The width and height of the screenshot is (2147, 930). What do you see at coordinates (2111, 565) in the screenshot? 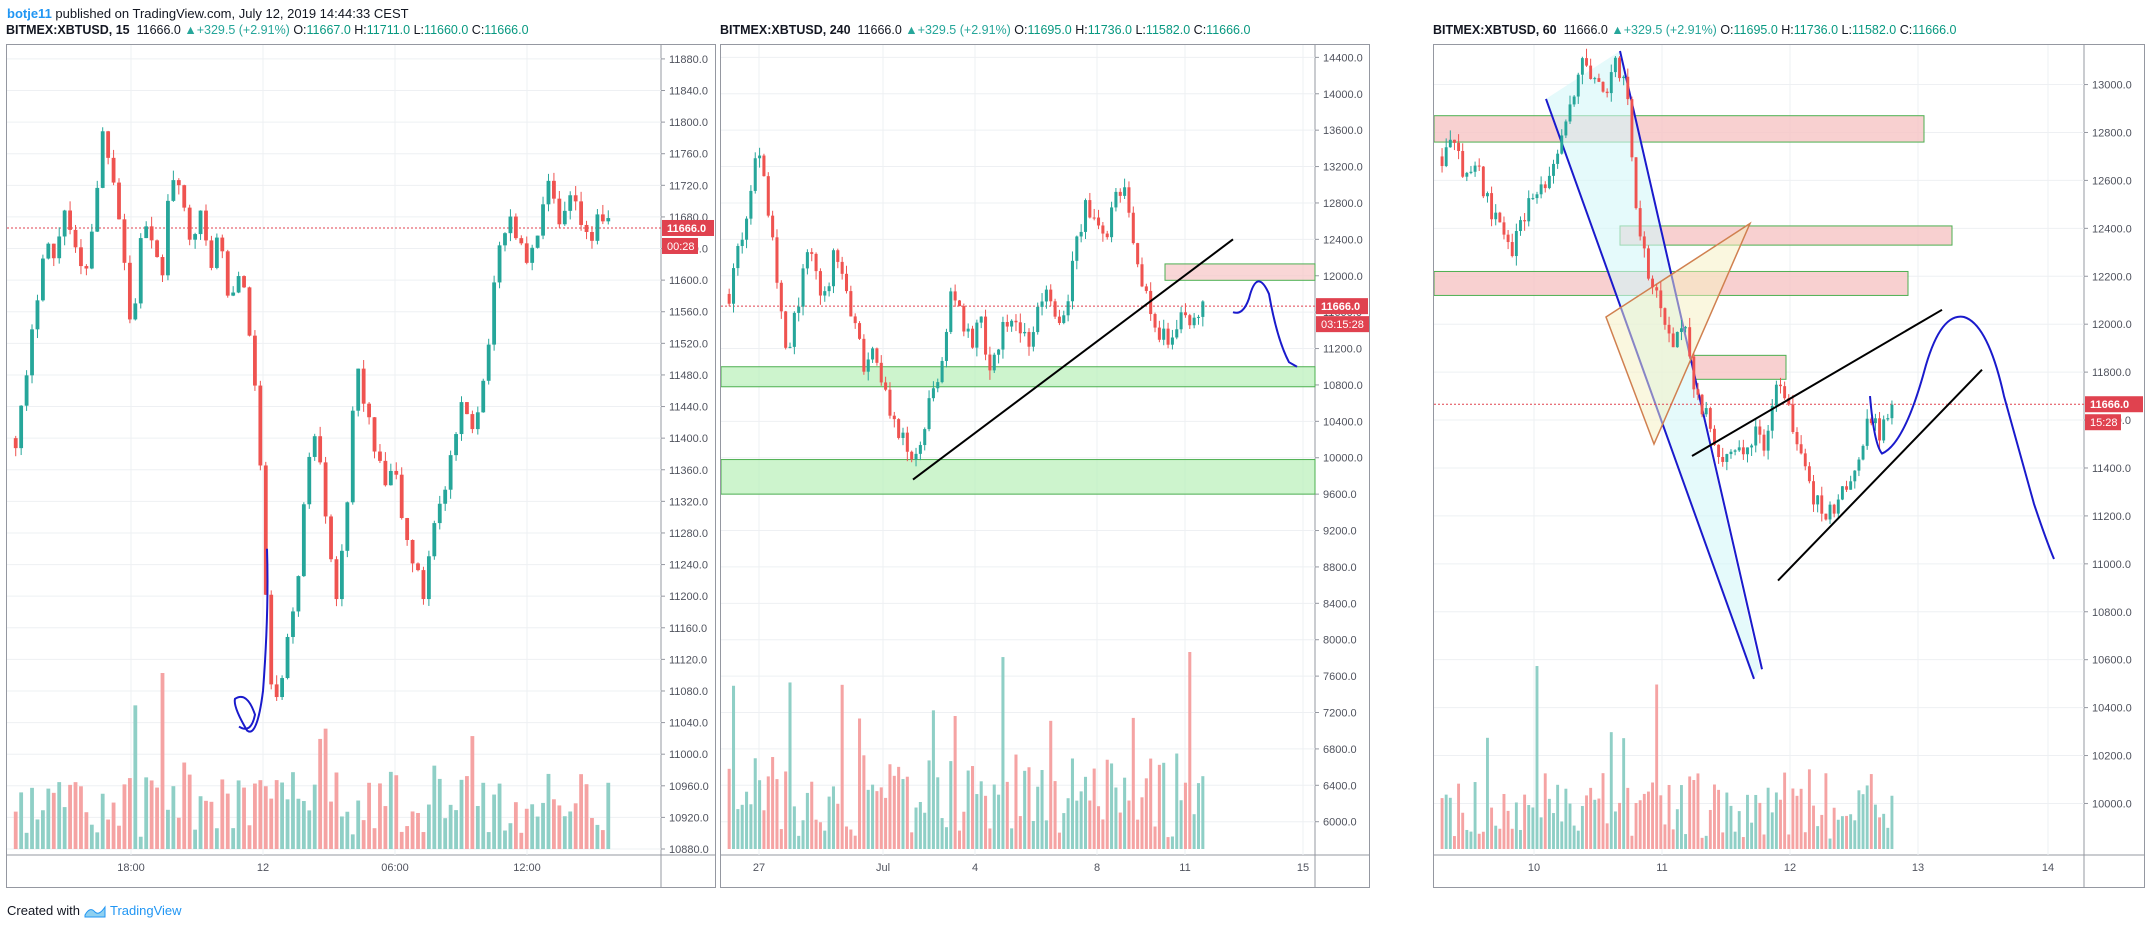
I see `y-tick-label: 11000.0` at bounding box center [2111, 565].